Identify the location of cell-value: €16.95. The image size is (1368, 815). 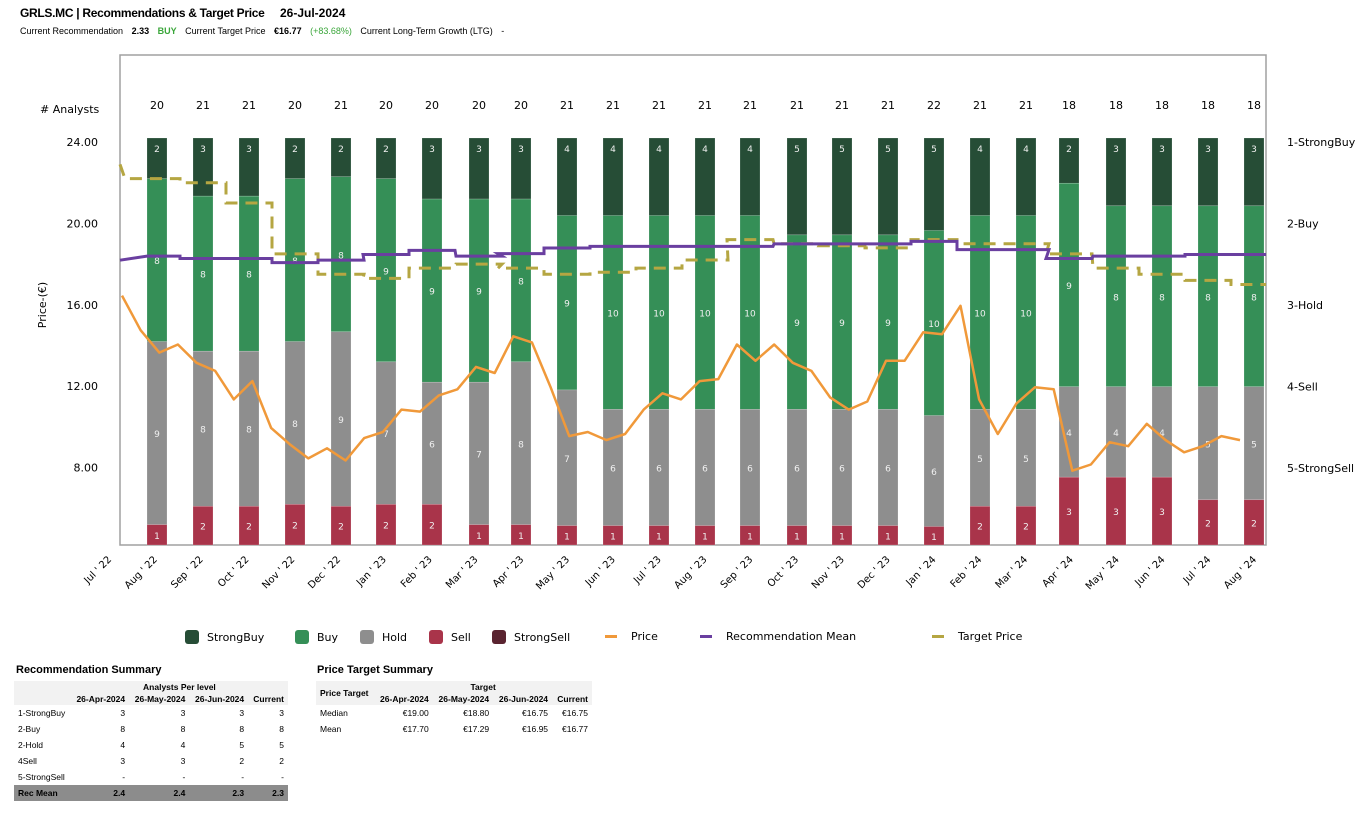
(535, 729).